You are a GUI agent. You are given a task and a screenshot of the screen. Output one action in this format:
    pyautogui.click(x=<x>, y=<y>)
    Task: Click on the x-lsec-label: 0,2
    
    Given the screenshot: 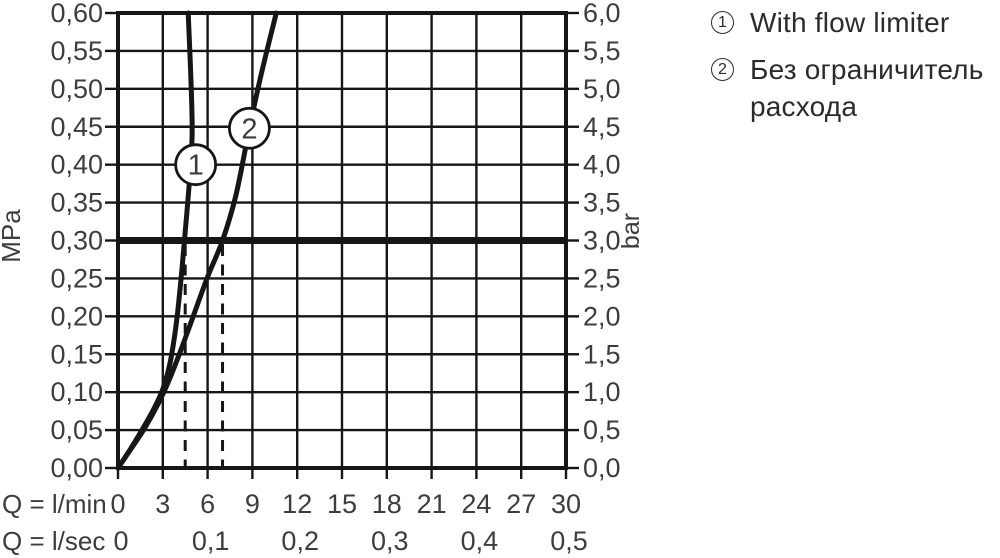 What is the action you would take?
    pyautogui.click(x=300, y=541)
    